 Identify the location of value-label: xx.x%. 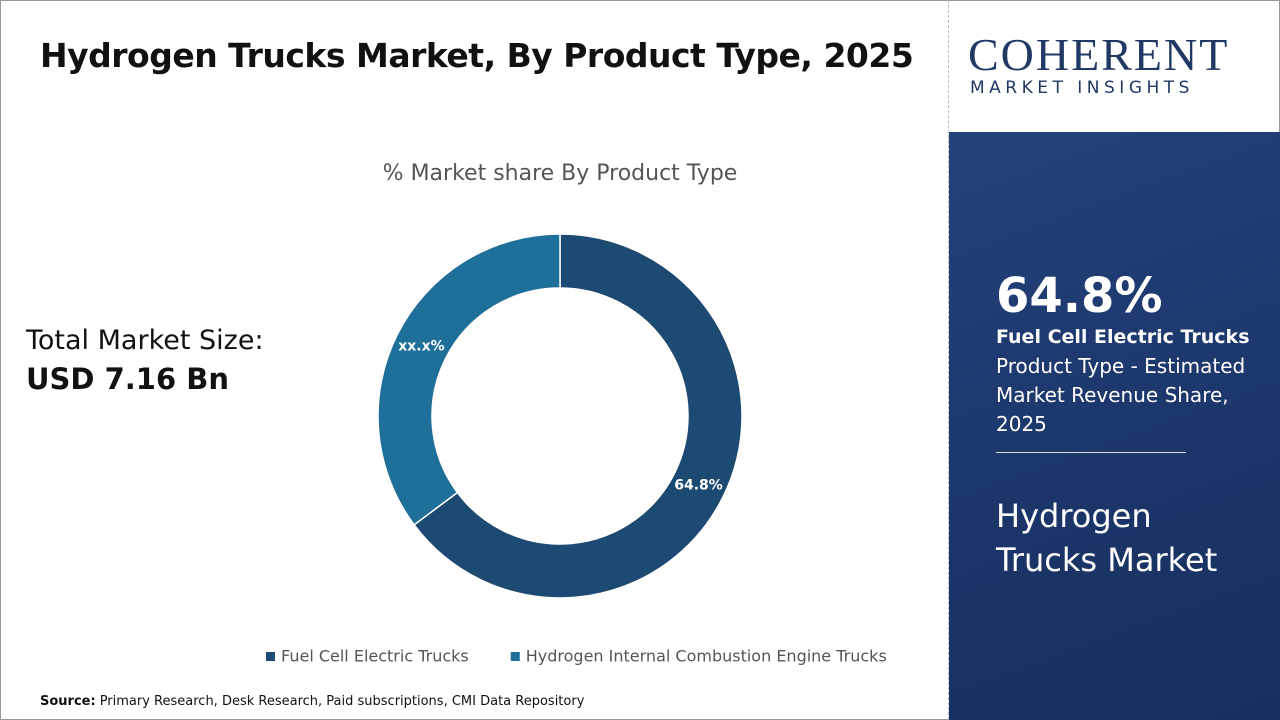
(421, 347).